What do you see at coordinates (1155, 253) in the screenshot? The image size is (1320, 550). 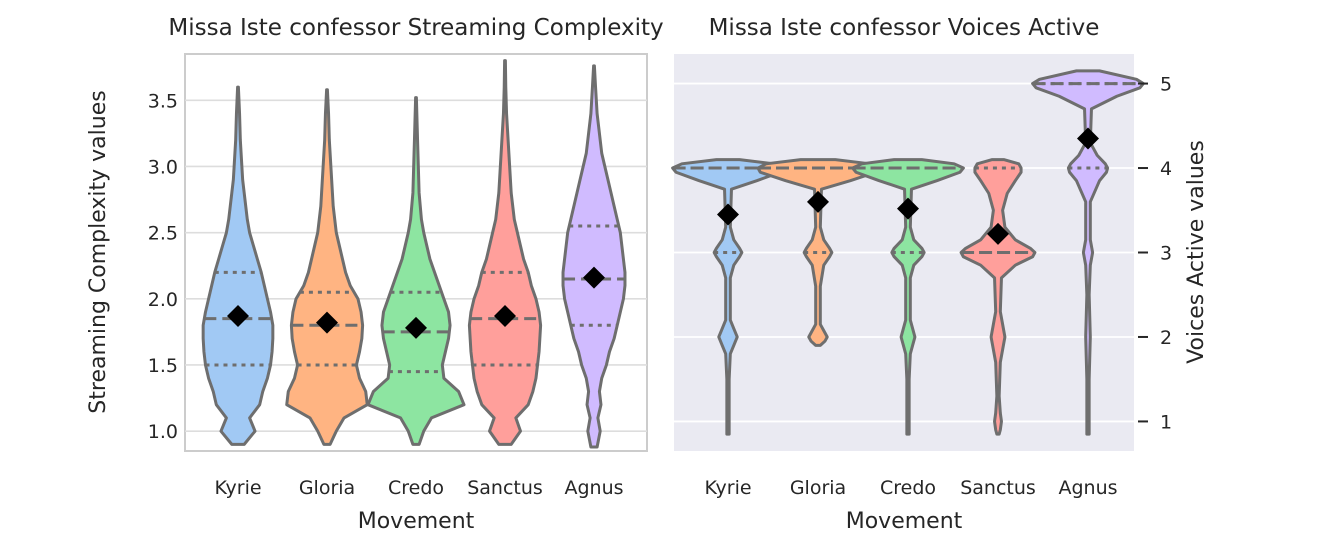 I see `yticks-right: 1 2 3 4 5` at bounding box center [1155, 253].